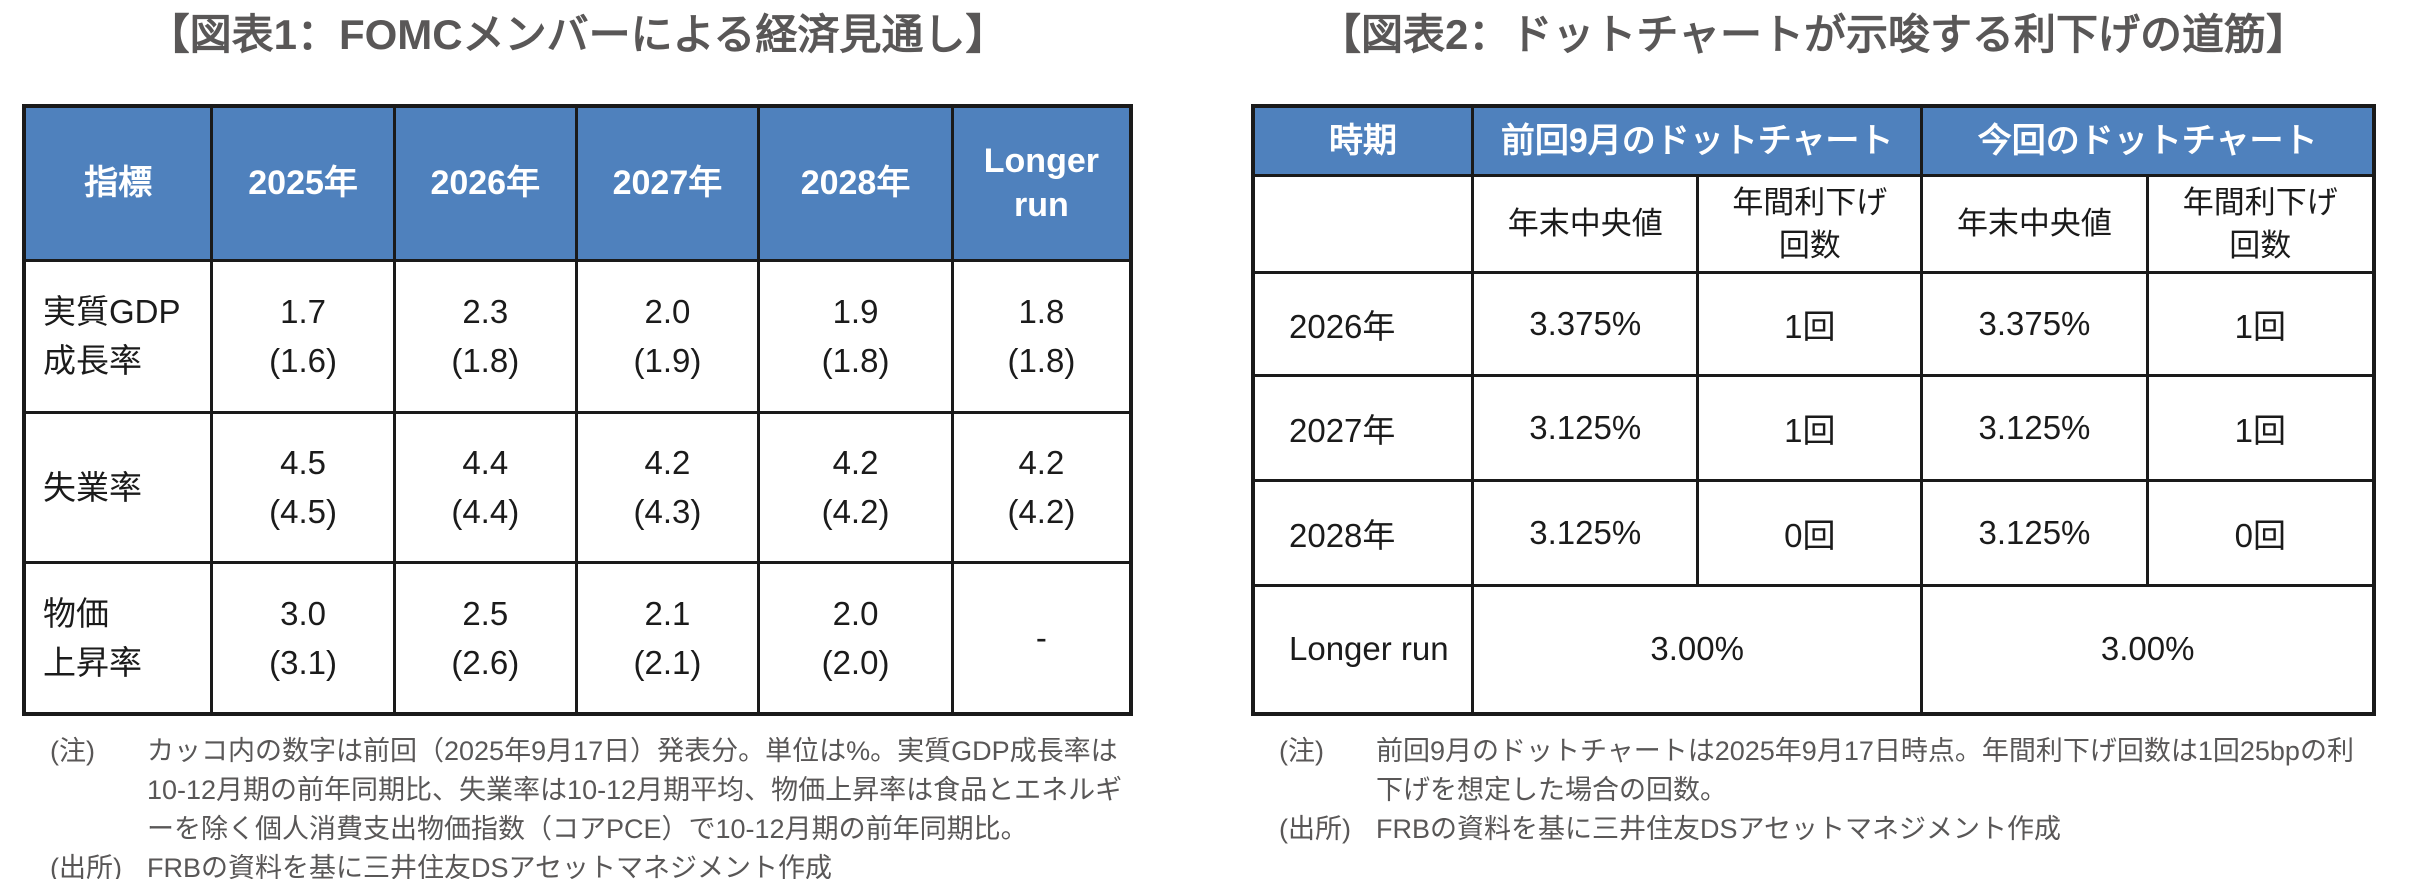 Image resolution: width=2419 pixels, height=879 pixels. What do you see at coordinates (855, 638) in the screenshot?
I see `cell-inflation-2028: 2.0 (2.0)` at bounding box center [855, 638].